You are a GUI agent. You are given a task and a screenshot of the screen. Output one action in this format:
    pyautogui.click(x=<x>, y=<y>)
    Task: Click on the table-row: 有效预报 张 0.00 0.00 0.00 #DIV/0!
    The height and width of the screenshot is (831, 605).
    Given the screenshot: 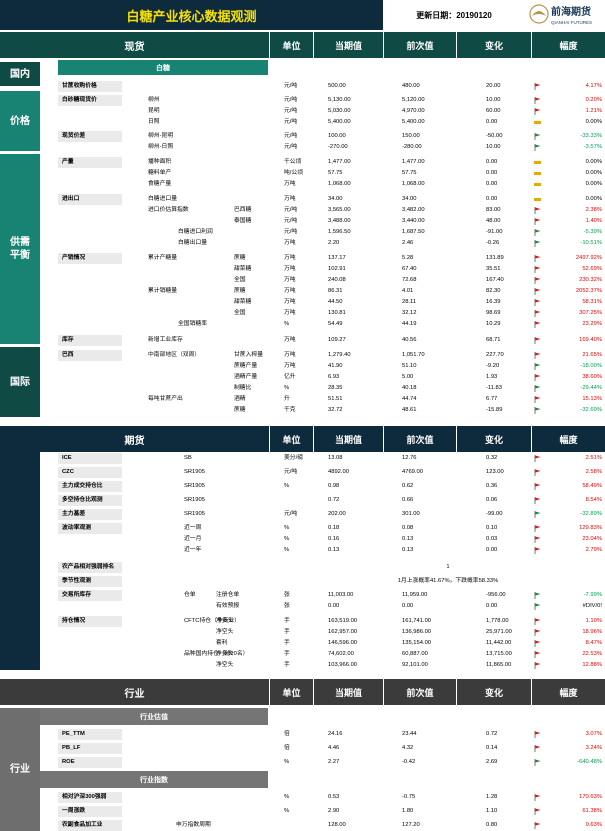 What is the action you would take?
    pyautogui.click(x=331, y=606)
    